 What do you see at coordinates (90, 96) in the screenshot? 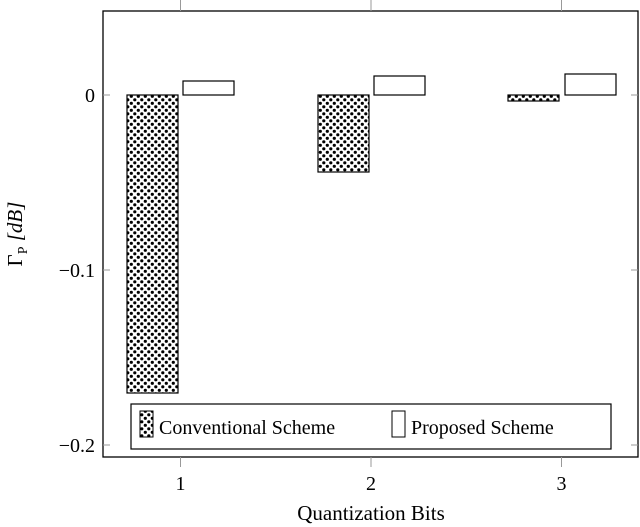
I see `ytick-label-0: 0` at bounding box center [90, 96].